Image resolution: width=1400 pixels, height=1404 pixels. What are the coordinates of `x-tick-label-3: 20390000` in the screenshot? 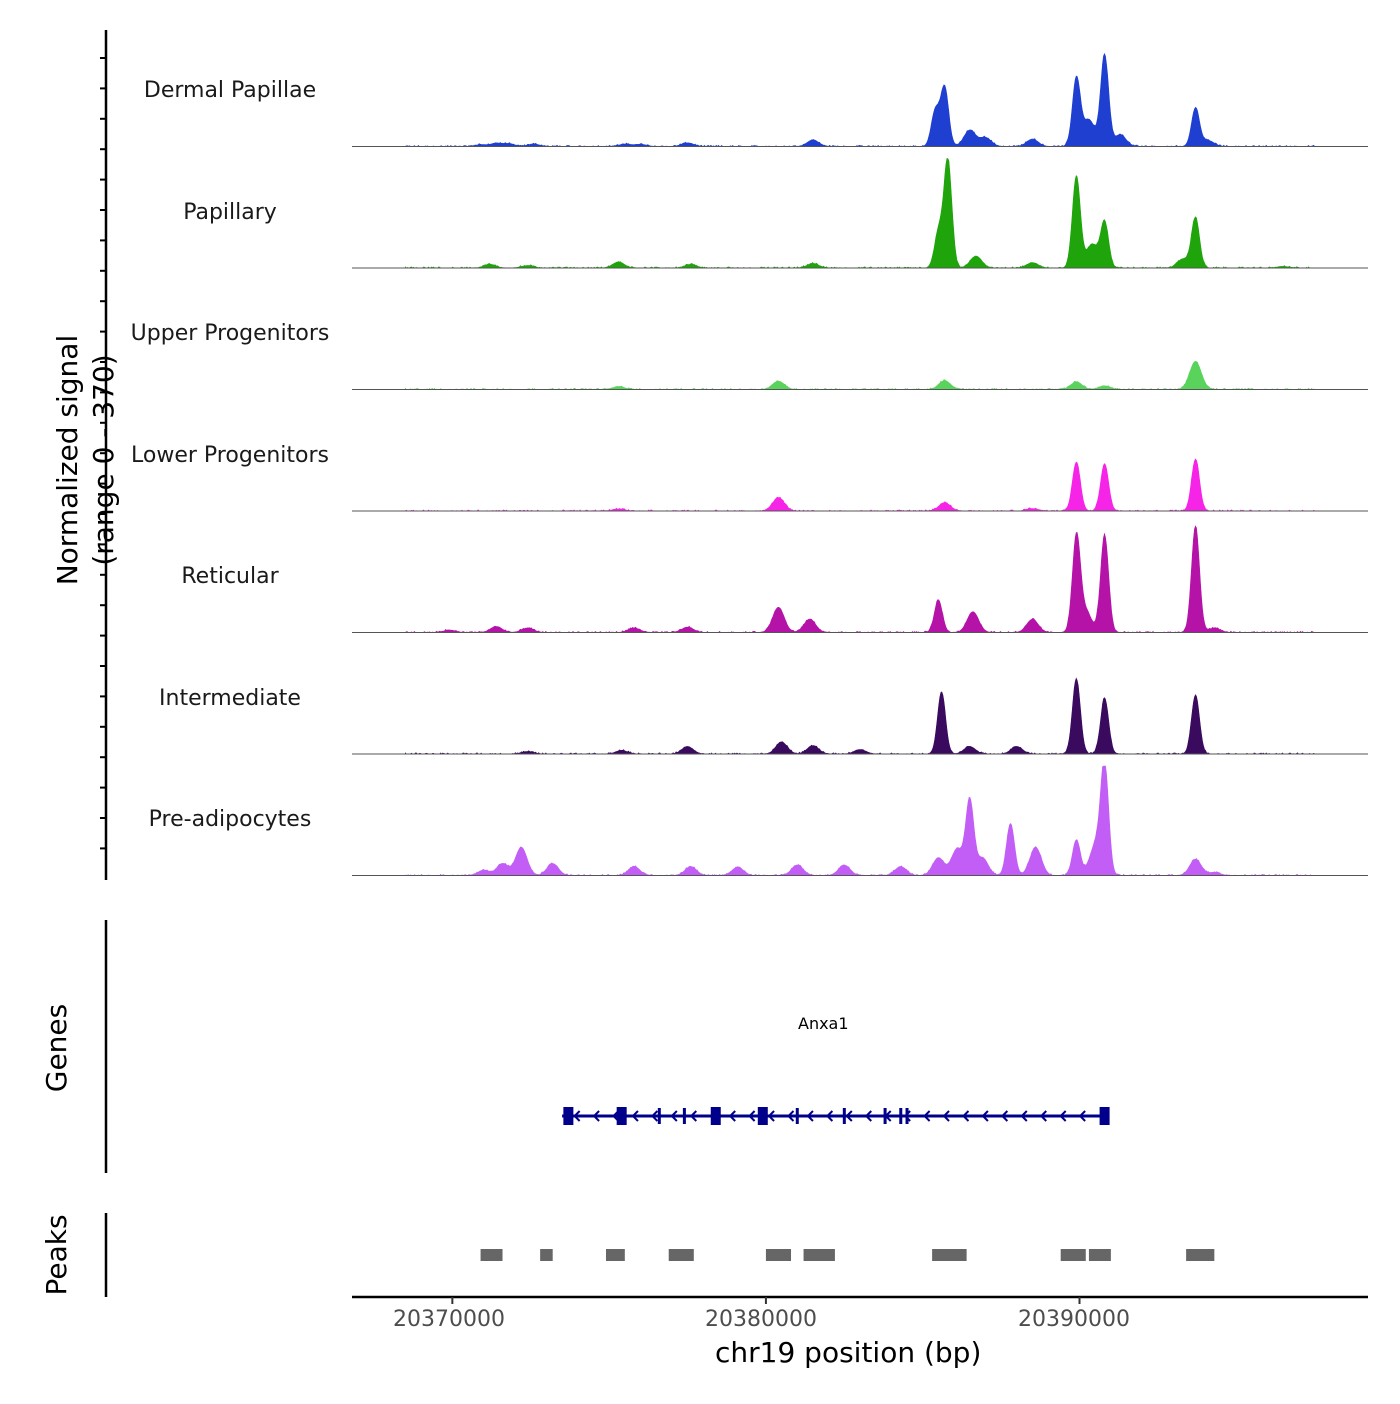 It's located at (1074, 1319).